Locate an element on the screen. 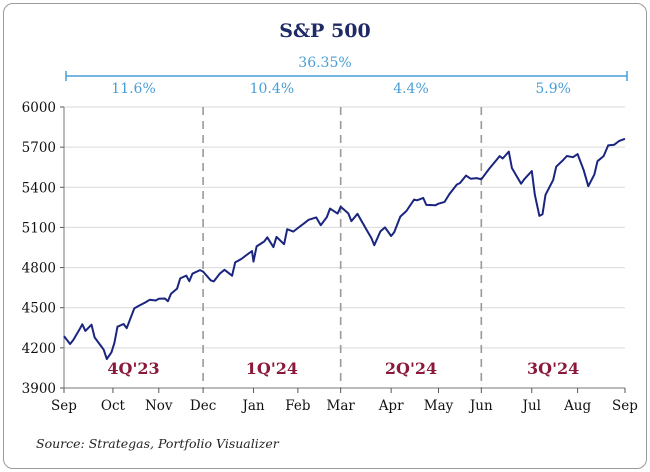  quarter-return-label: 10.4% is located at coordinates (272, 89).